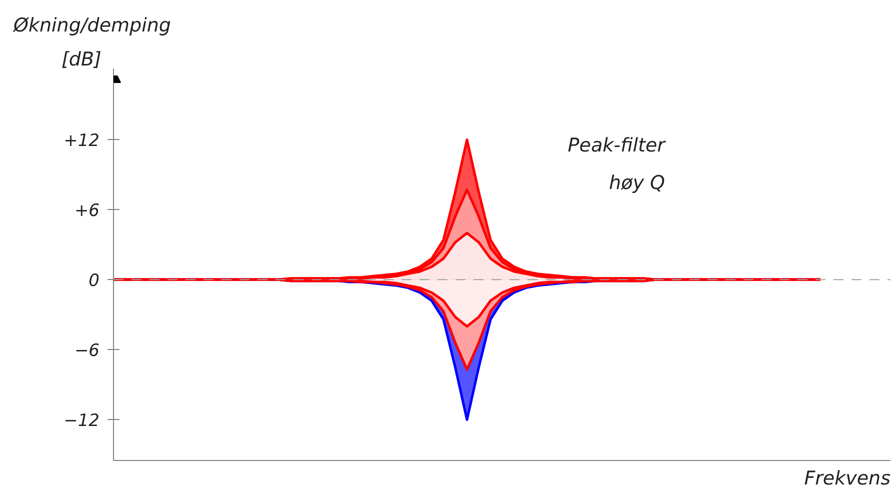  What do you see at coordinates (87, 351) in the screenshot?
I see `y-tick-label: −6` at bounding box center [87, 351].